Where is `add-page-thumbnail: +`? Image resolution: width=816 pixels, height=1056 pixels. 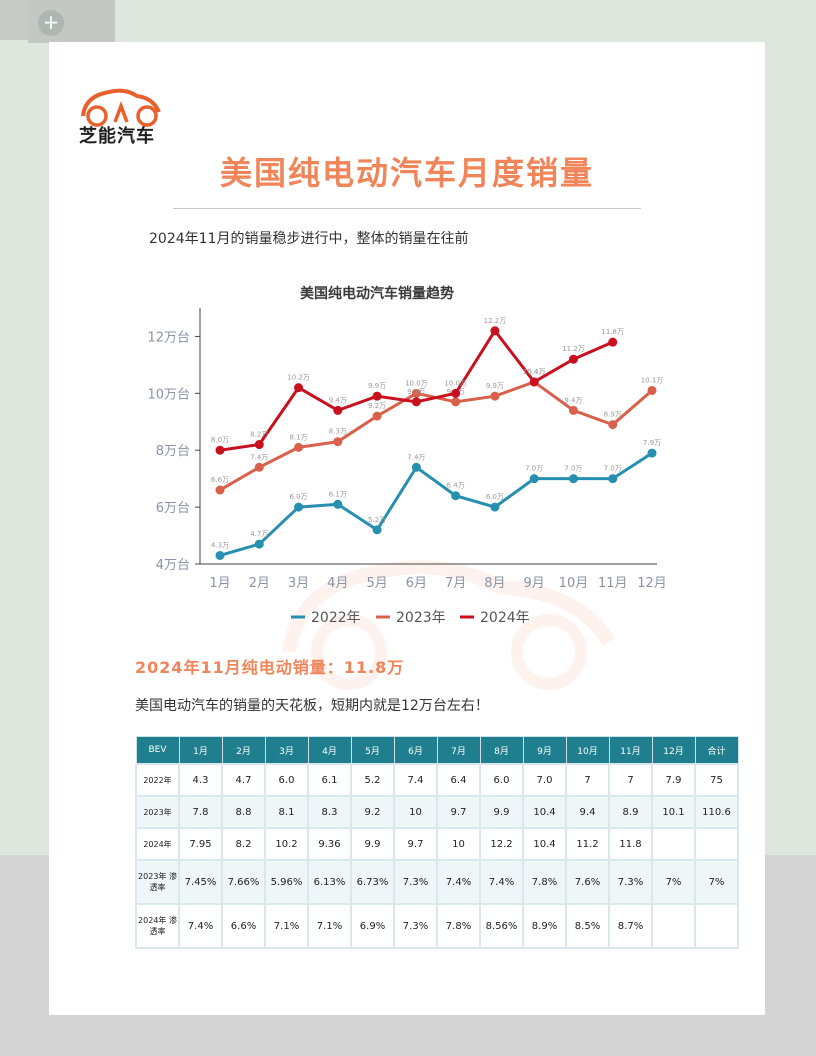 add-page-thumbnail: + is located at coordinates (71, 21).